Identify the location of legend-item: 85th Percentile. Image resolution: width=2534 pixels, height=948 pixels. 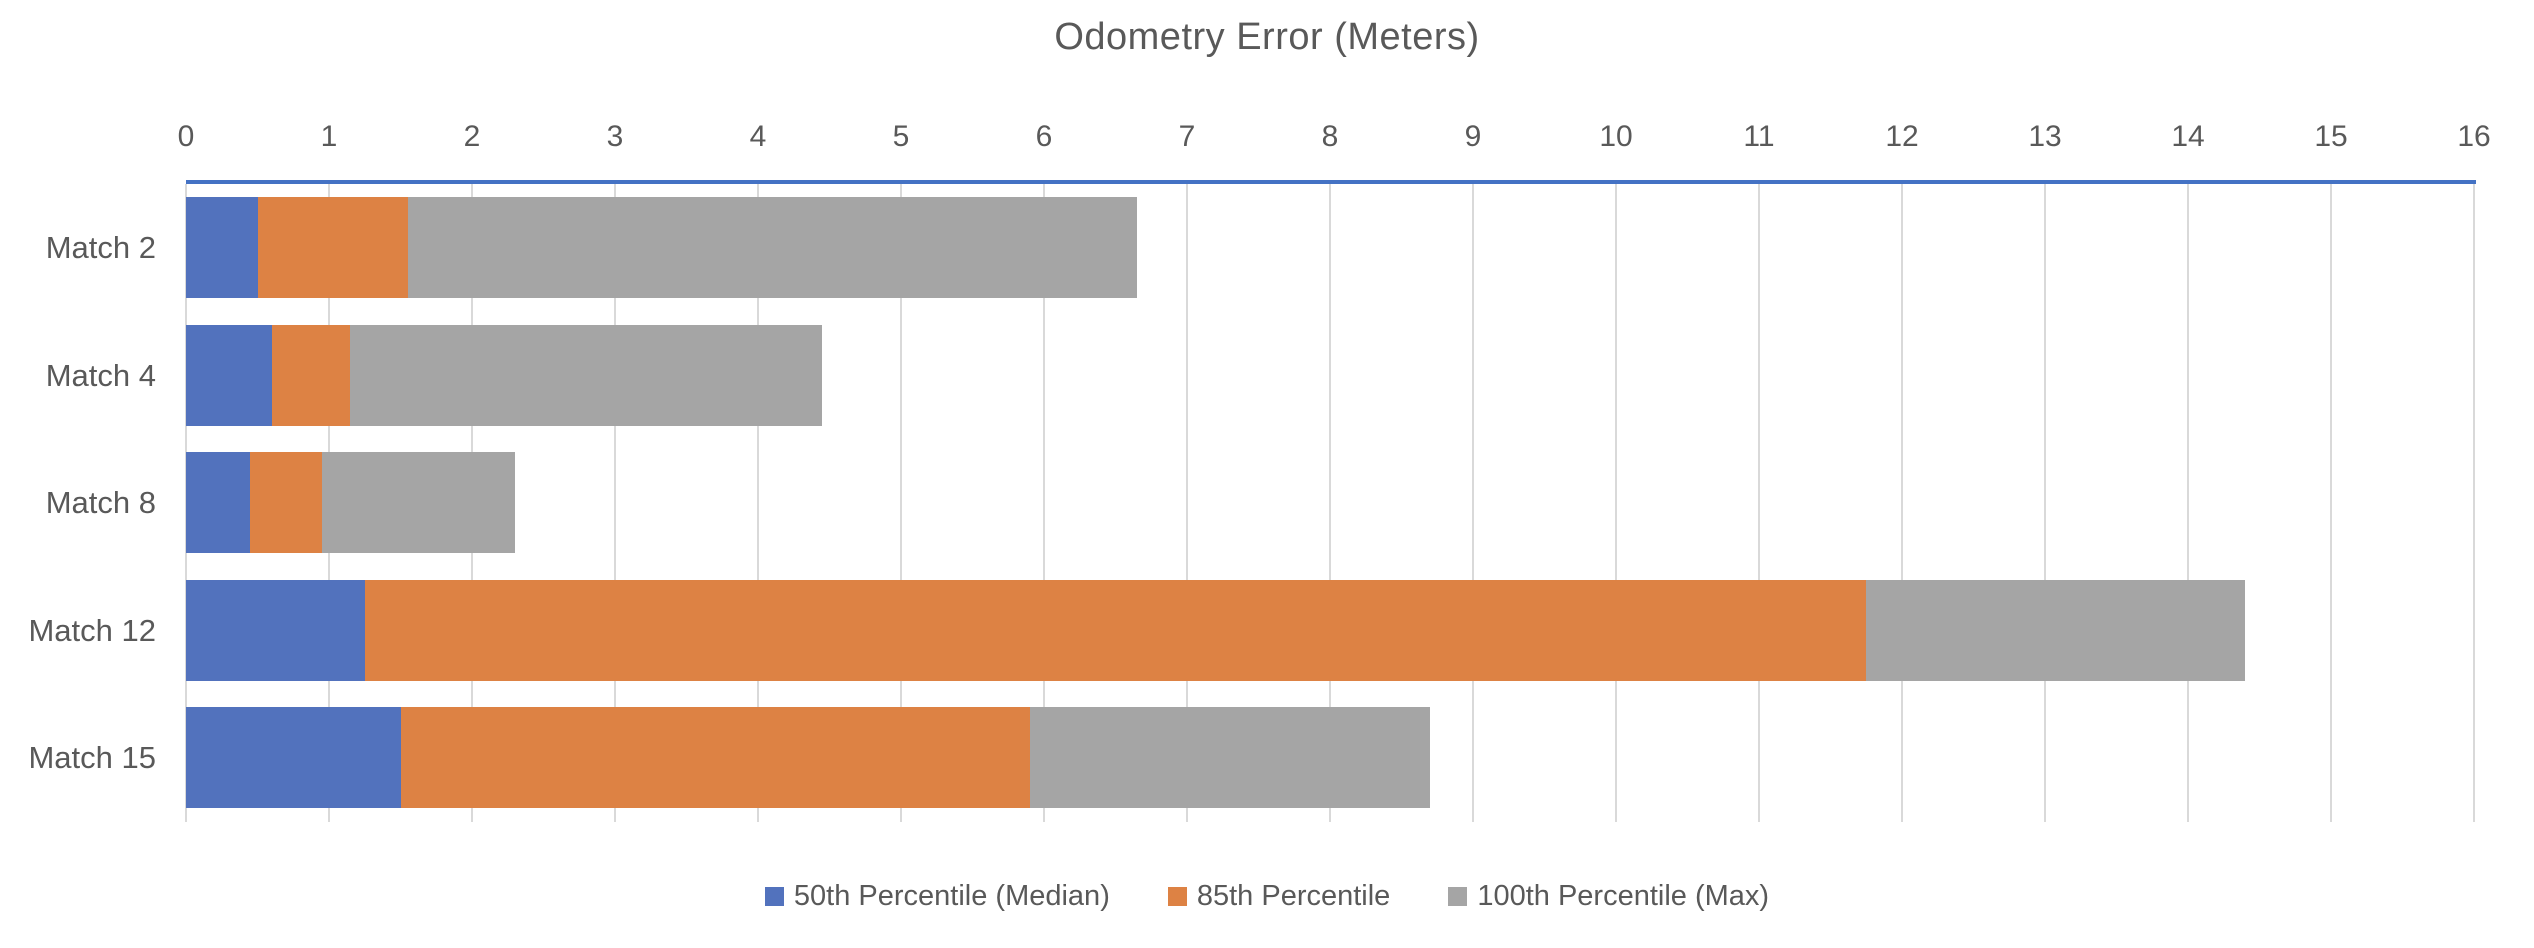
(1279, 896).